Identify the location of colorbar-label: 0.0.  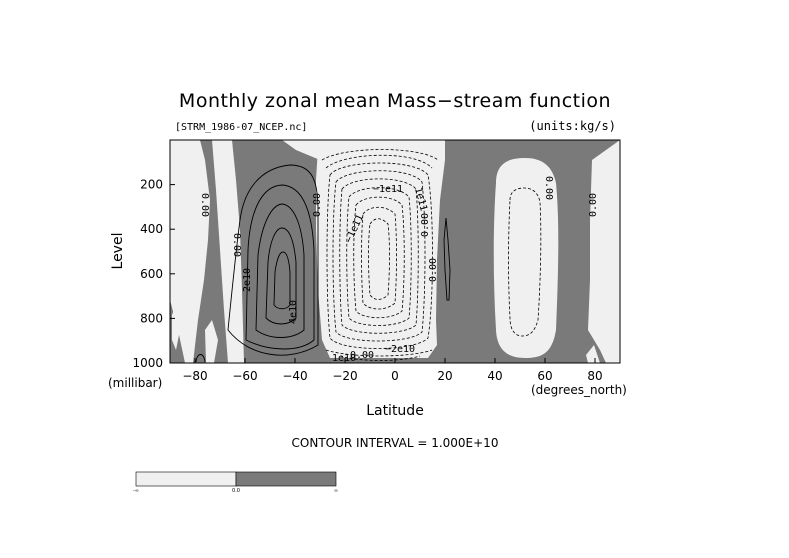
(236, 491).